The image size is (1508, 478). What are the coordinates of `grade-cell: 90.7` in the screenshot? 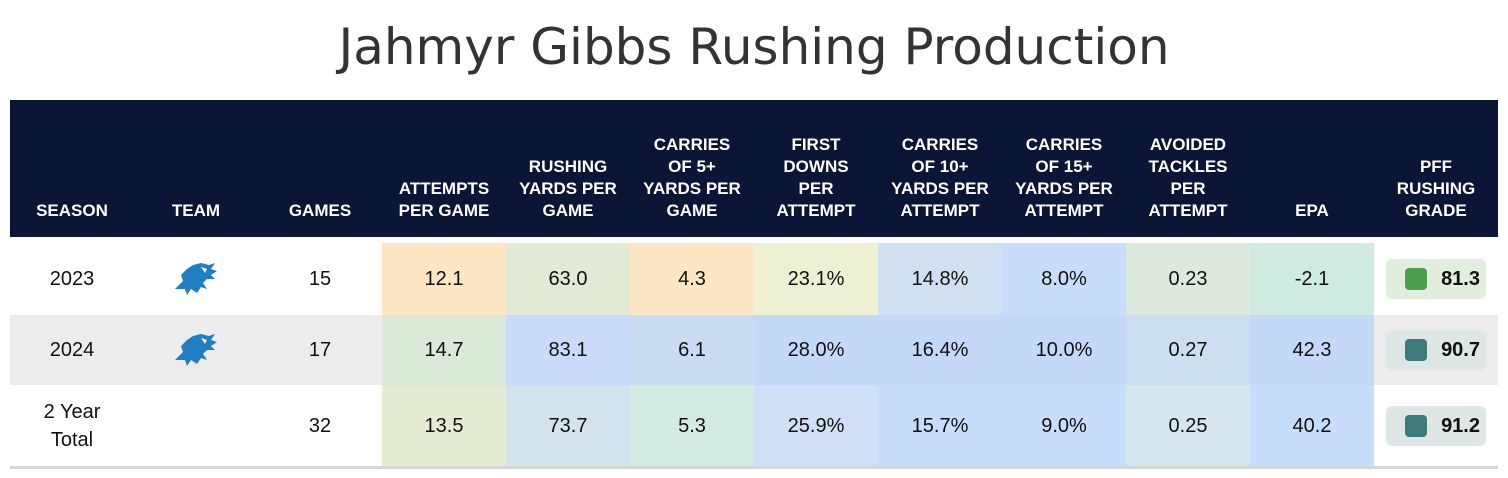 It's located at (1436, 350).